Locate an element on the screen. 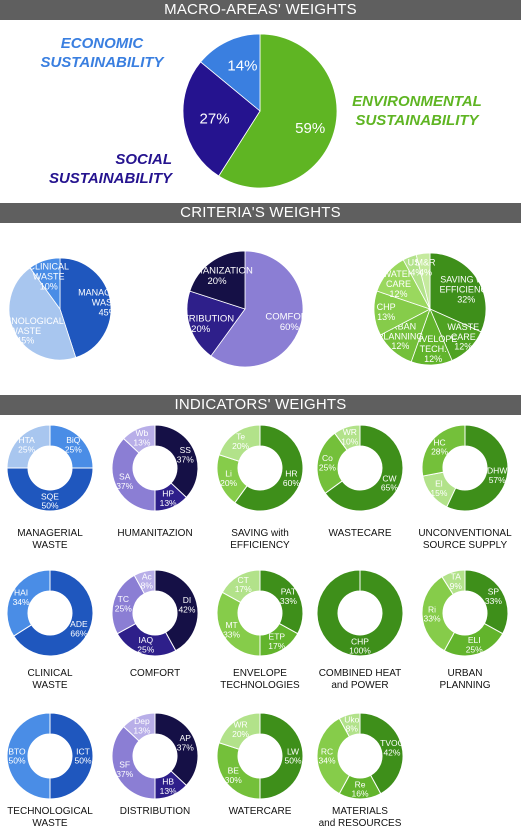 The image size is (521, 830). uss-label-0: DHW 57% is located at coordinates (497, 474).